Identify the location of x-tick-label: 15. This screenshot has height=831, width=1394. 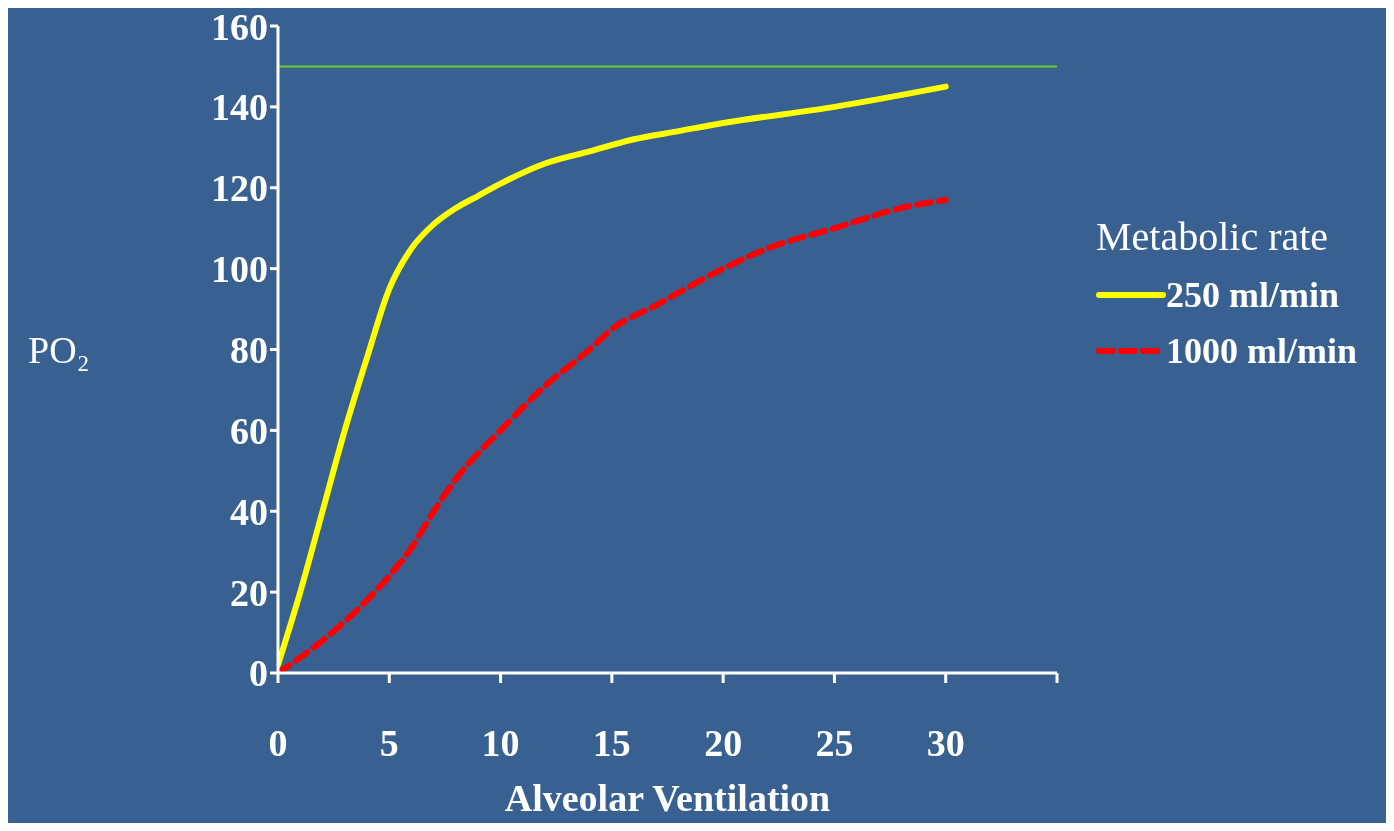
(611, 742).